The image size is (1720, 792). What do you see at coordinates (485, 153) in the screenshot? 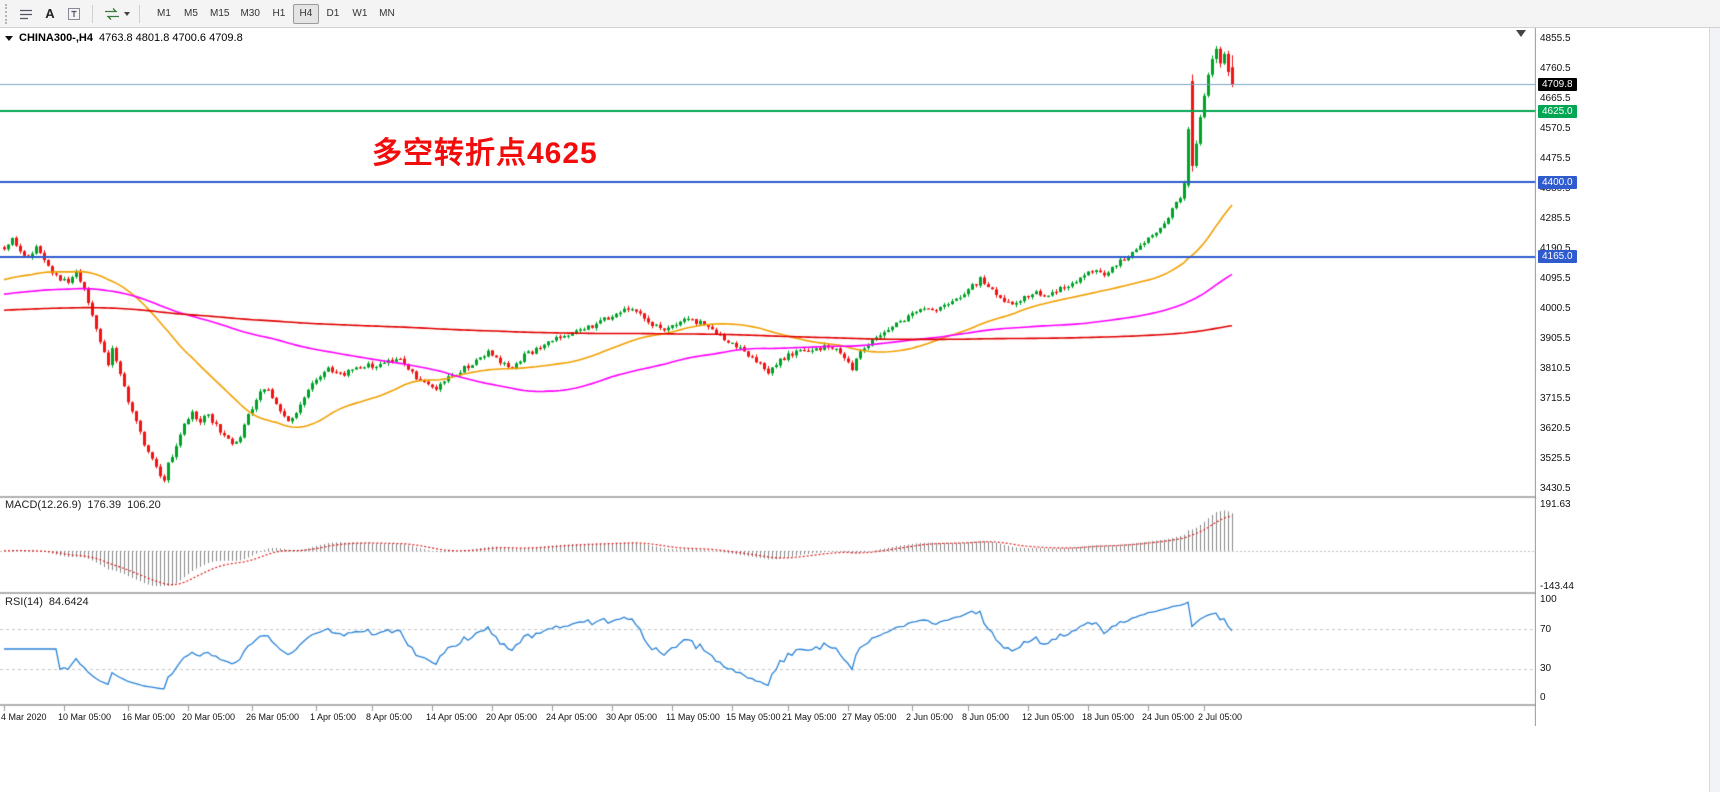
I see `chart-annotation-text: 多空转折点4625` at bounding box center [485, 153].